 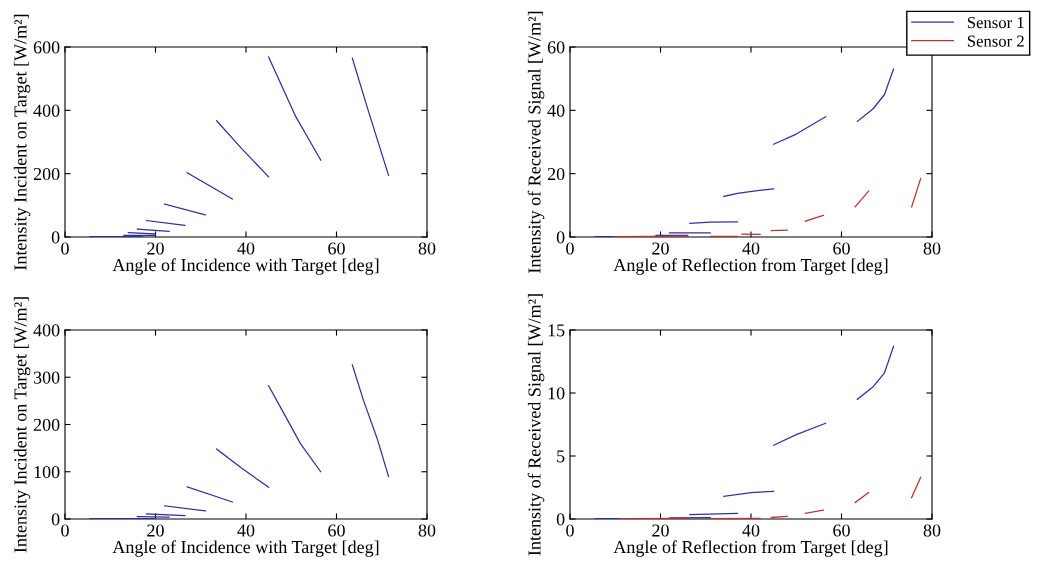 What do you see at coordinates (556, 330) in the screenshot?
I see `y-tick-label: 15` at bounding box center [556, 330].